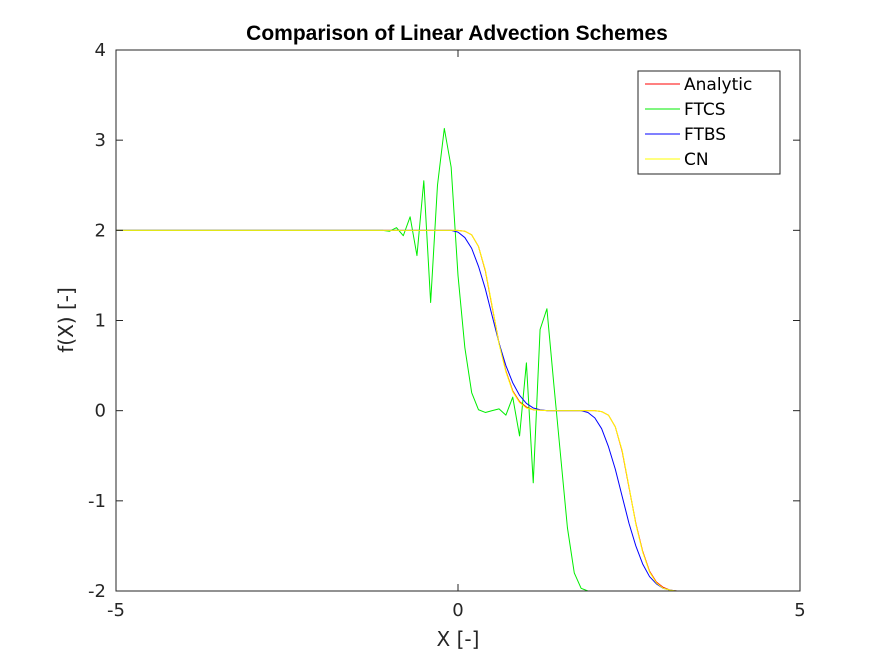  What do you see at coordinates (66, 320) in the screenshot?
I see `y-axis-label: f(X) [-]` at bounding box center [66, 320].